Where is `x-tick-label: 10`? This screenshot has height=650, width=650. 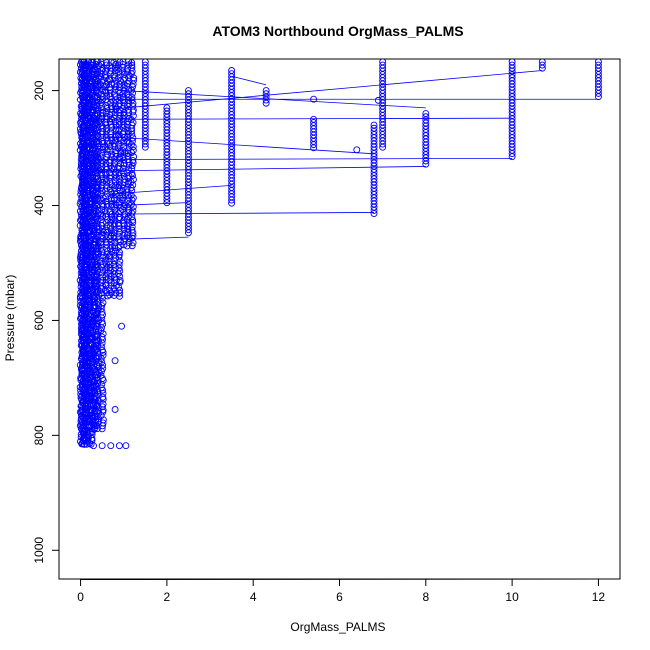
x-tick-label: 10 is located at coordinates (512, 597).